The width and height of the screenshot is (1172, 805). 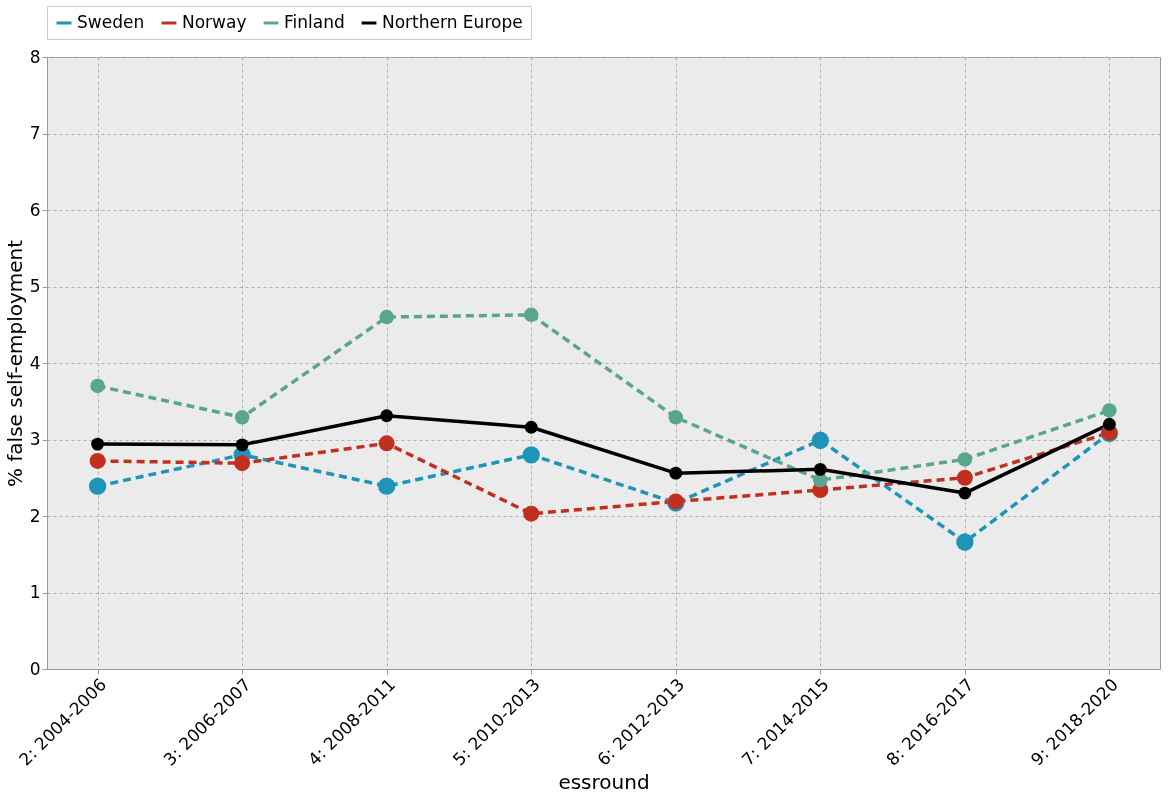 What do you see at coordinates (214, 22) in the screenshot?
I see `legend-label: Norway` at bounding box center [214, 22].